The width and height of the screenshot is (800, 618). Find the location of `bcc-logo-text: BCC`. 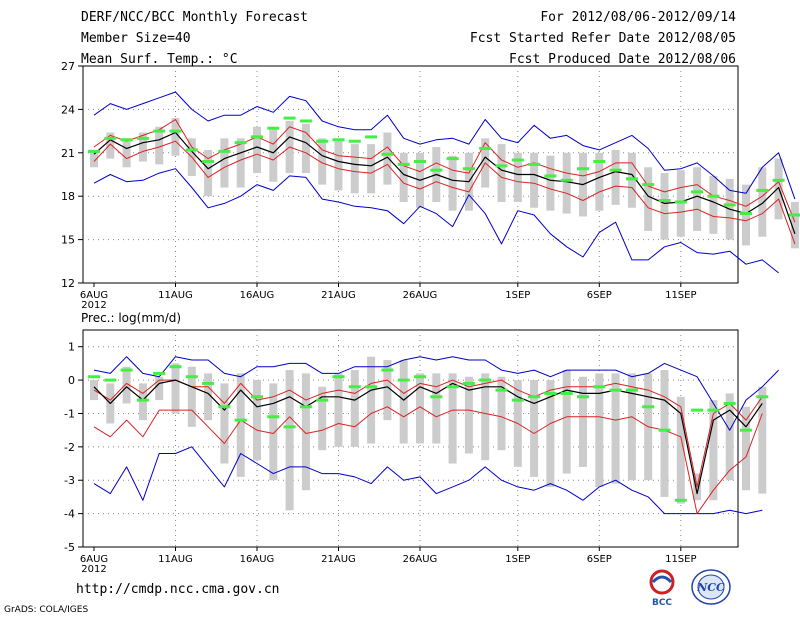

bcc-logo-text: BCC is located at coordinates (662, 603).